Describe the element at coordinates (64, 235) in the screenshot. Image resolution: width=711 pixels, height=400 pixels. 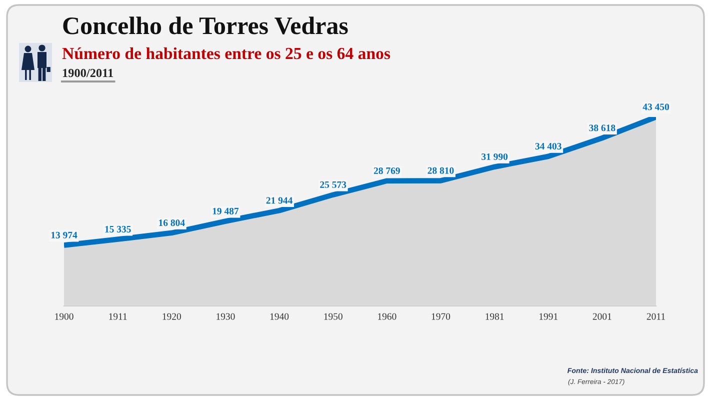
I see `data-label: 13 974` at that location.